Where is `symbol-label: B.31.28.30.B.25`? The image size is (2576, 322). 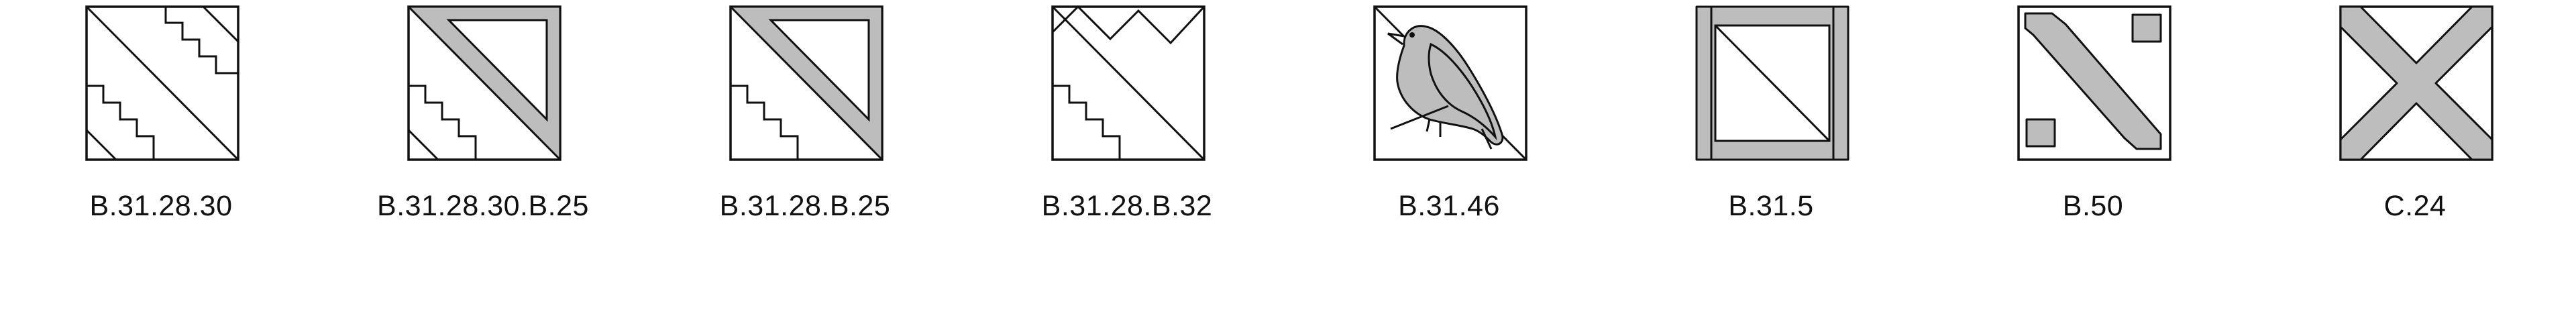
symbol-label: B.31.28.30.B.25 is located at coordinates (483, 206).